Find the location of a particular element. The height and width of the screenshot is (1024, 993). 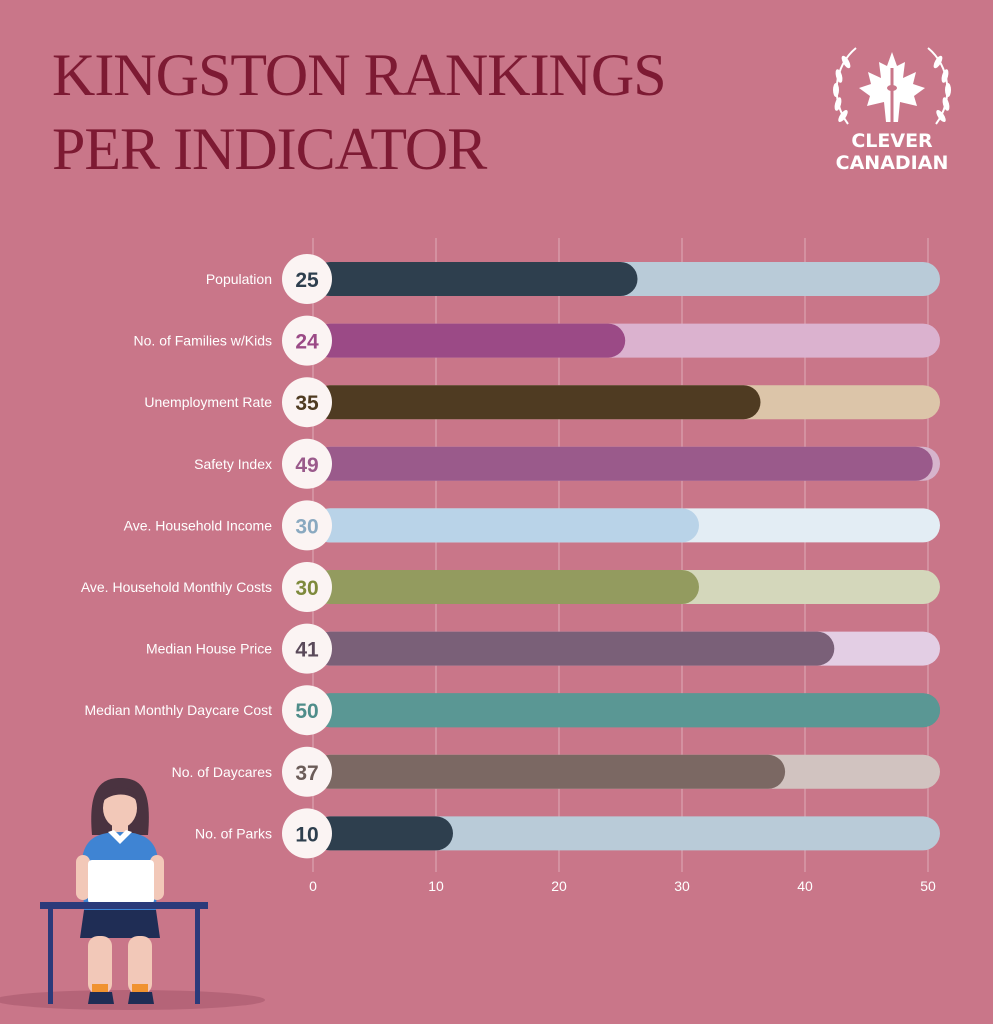

category-label: No. of Parks is located at coordinates (233, 833).